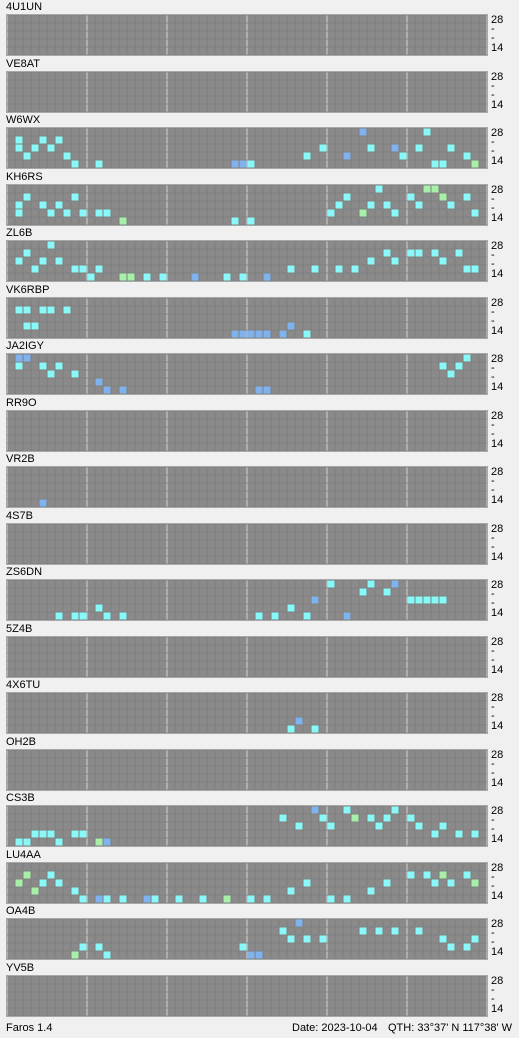 Image resolution: width=519 pixels, height=1038 pixels. I want to click on station-panel: OA4B 28- -14, so click(259, 932).